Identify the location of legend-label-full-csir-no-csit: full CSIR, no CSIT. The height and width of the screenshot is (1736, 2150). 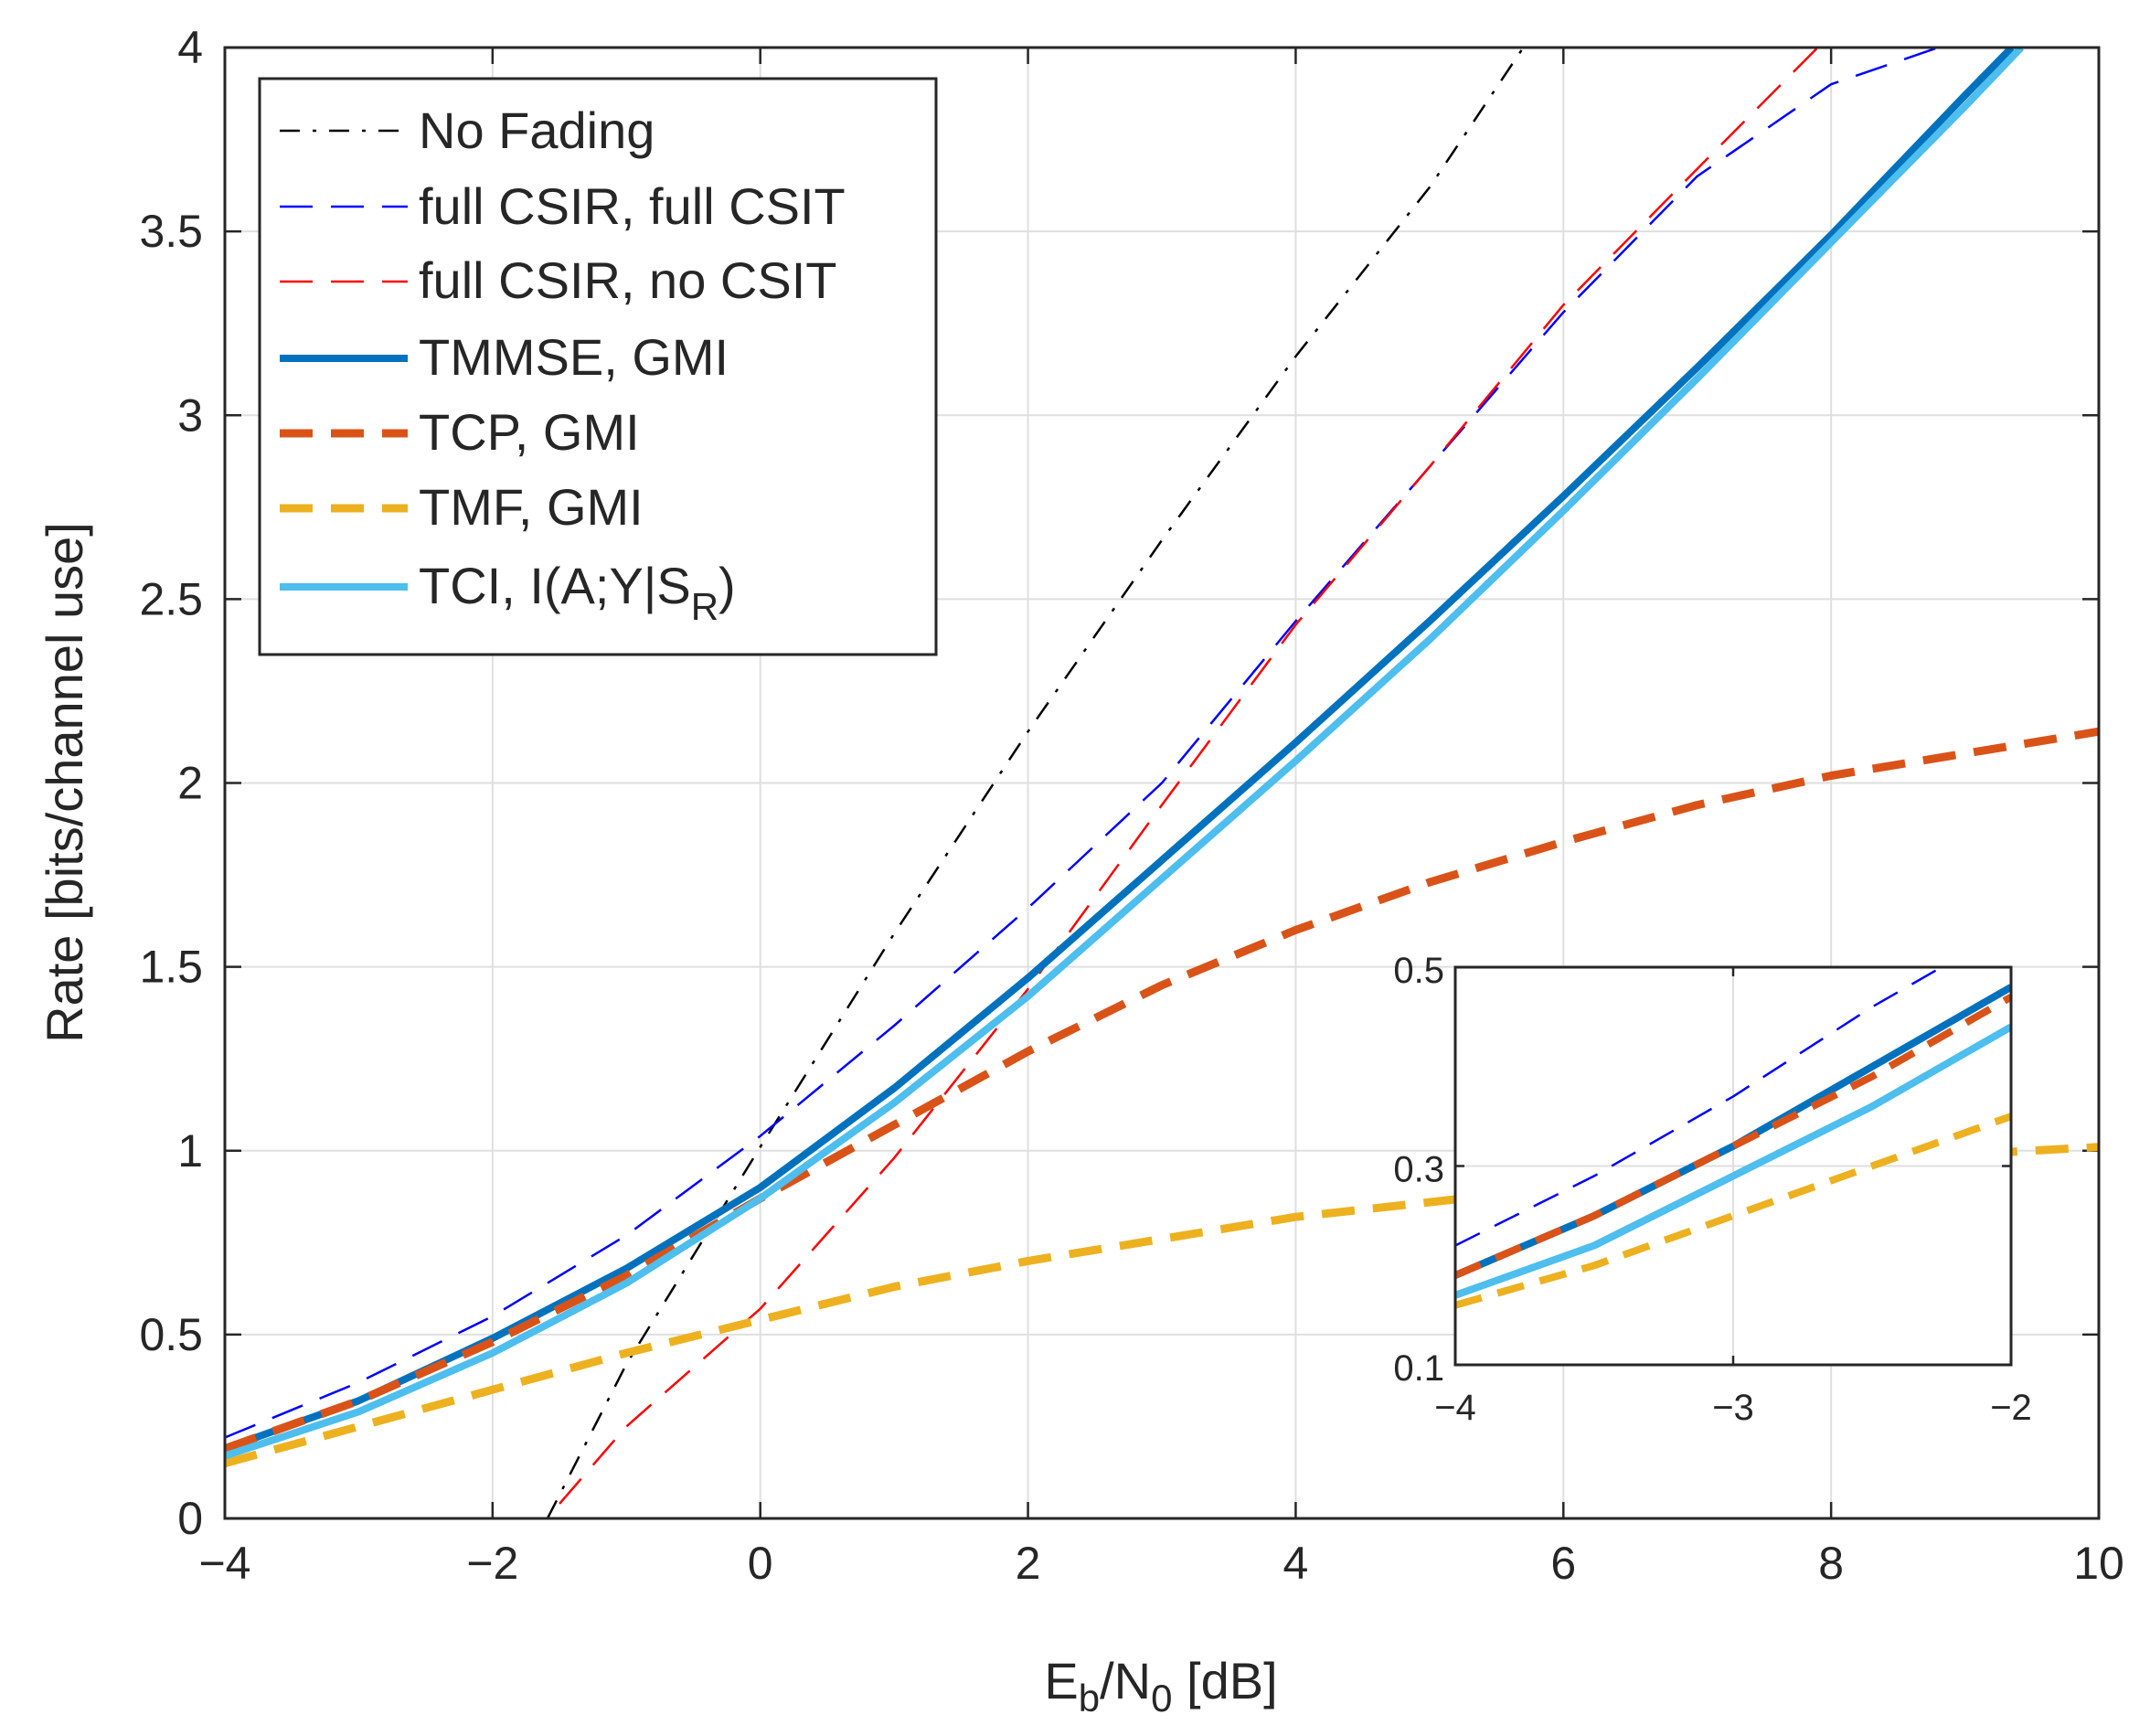
(627, 280).